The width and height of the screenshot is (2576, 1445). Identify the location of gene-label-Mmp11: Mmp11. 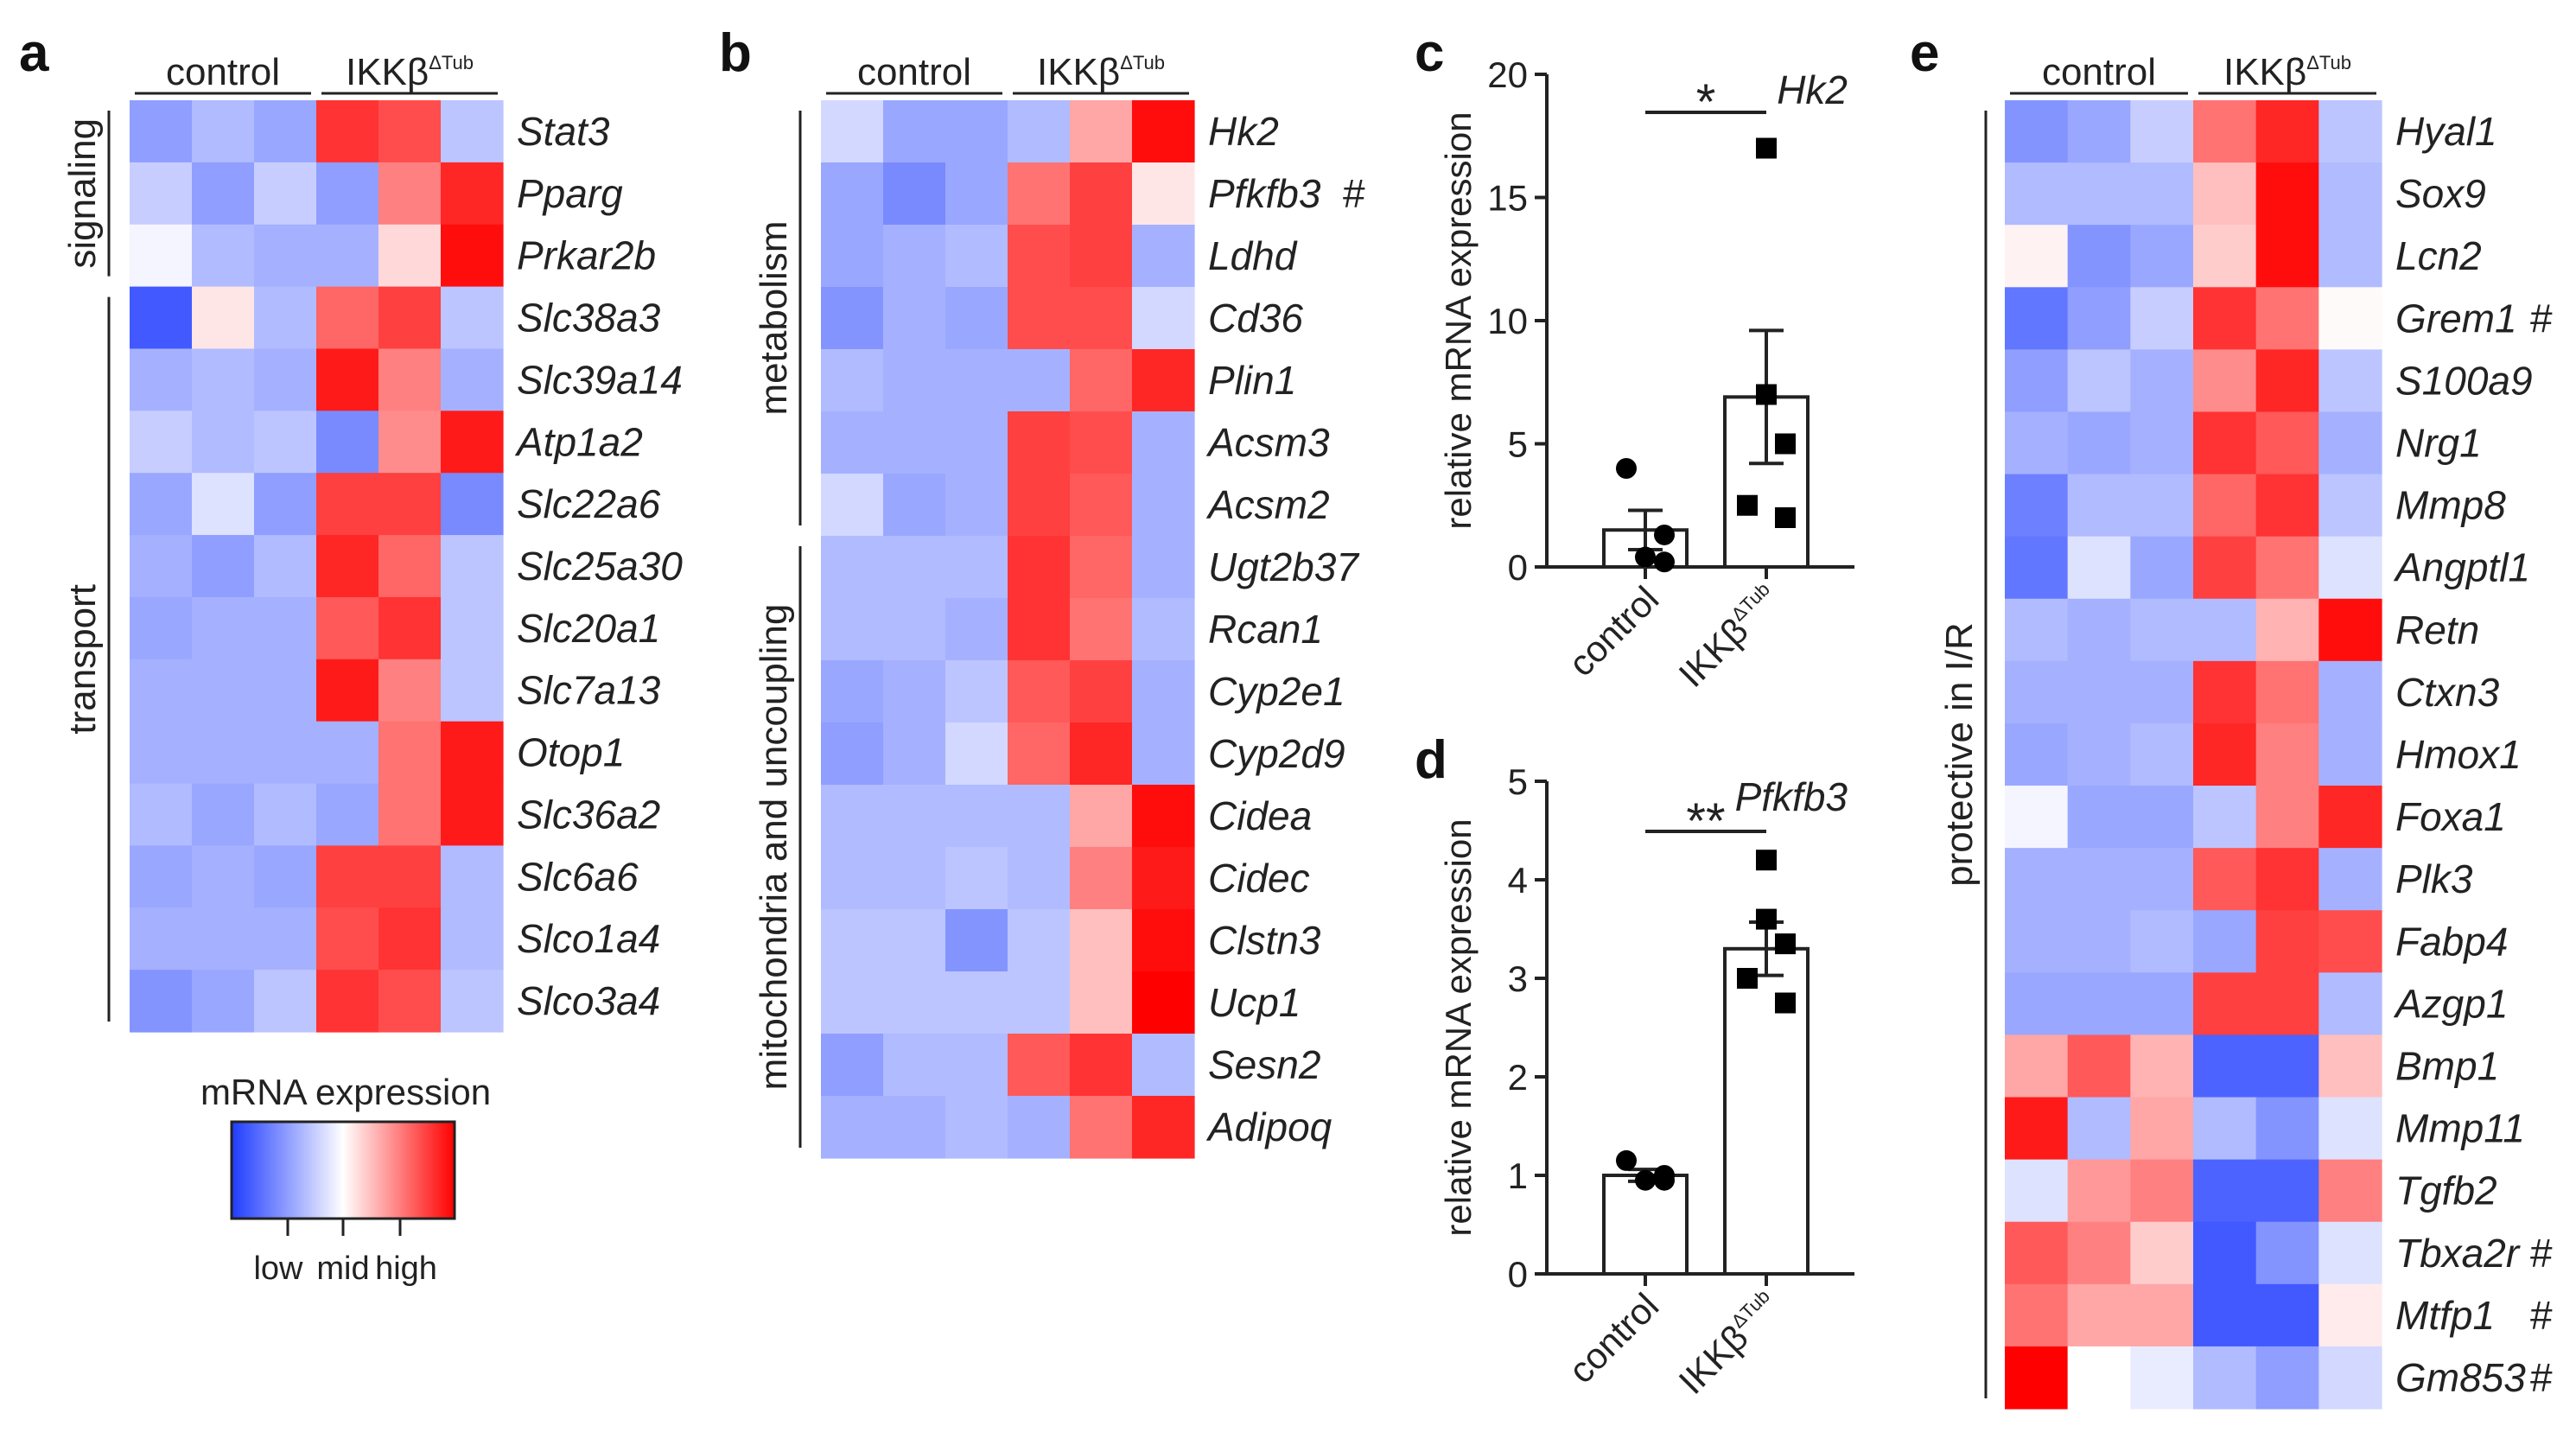
(2460, 1128).